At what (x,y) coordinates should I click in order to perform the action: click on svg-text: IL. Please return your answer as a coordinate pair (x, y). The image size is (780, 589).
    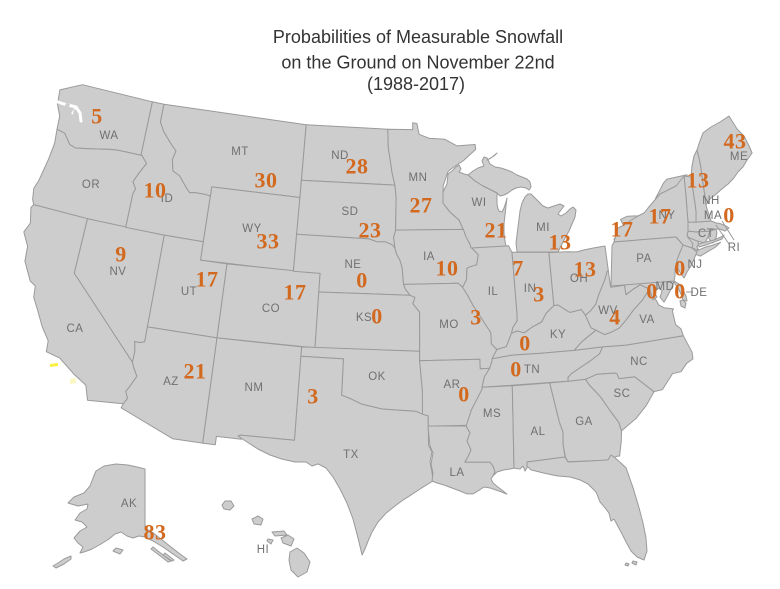
    Looking at the image, I should click on (493, 292).